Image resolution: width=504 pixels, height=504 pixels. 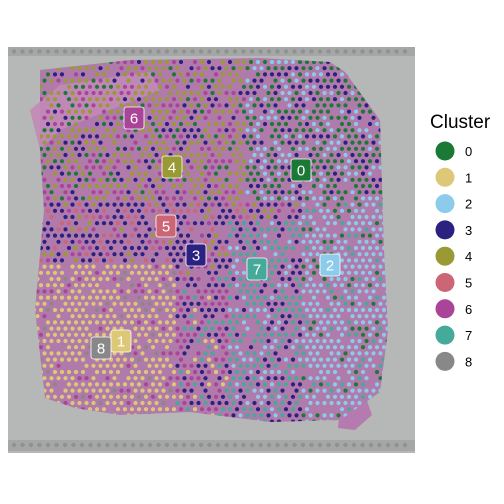 I want to click on legend-label: 6, so click(x=468, y=309).